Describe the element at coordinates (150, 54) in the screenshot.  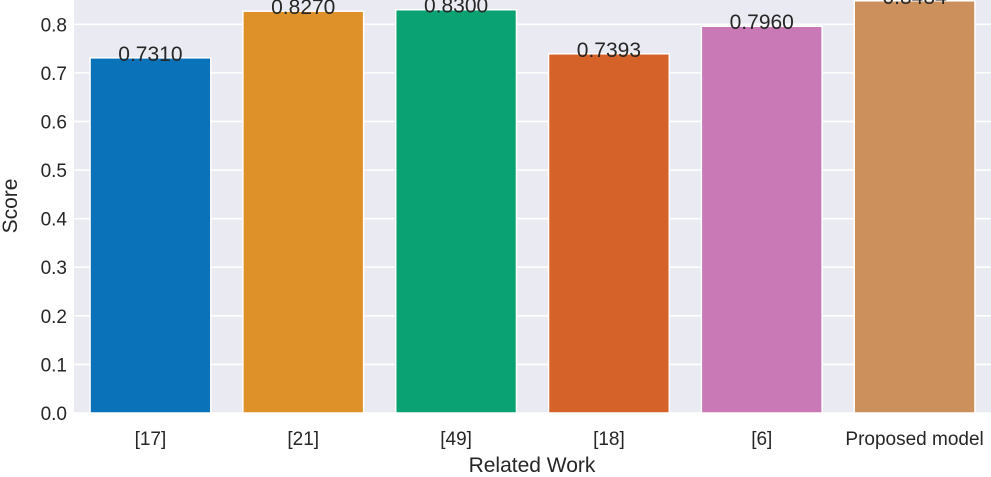
I see `data-label: 0.7310` at that location.